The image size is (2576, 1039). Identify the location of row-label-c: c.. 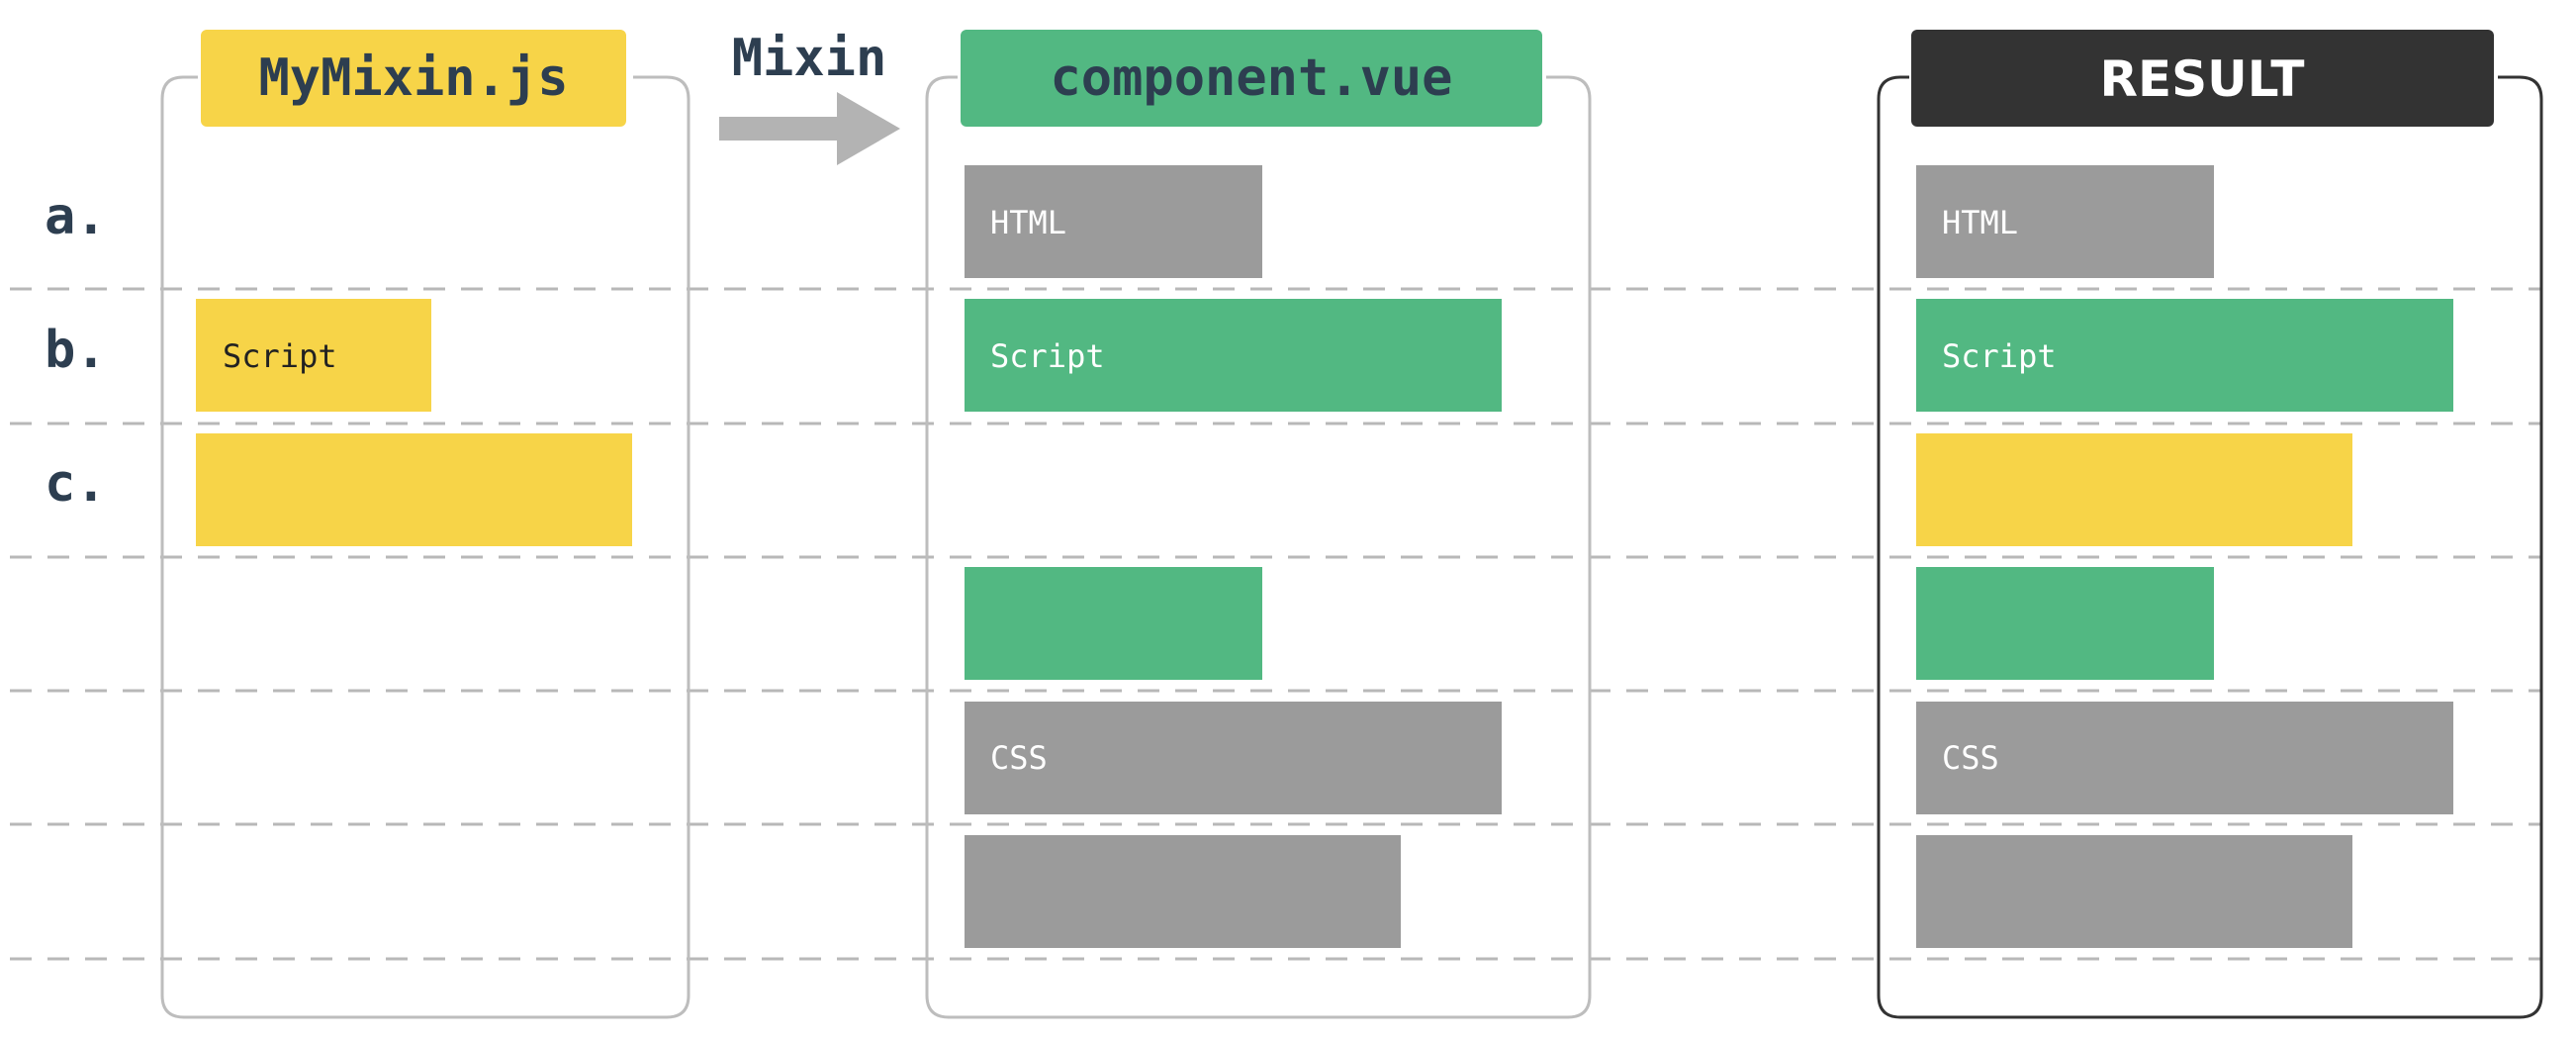
(76, 484).